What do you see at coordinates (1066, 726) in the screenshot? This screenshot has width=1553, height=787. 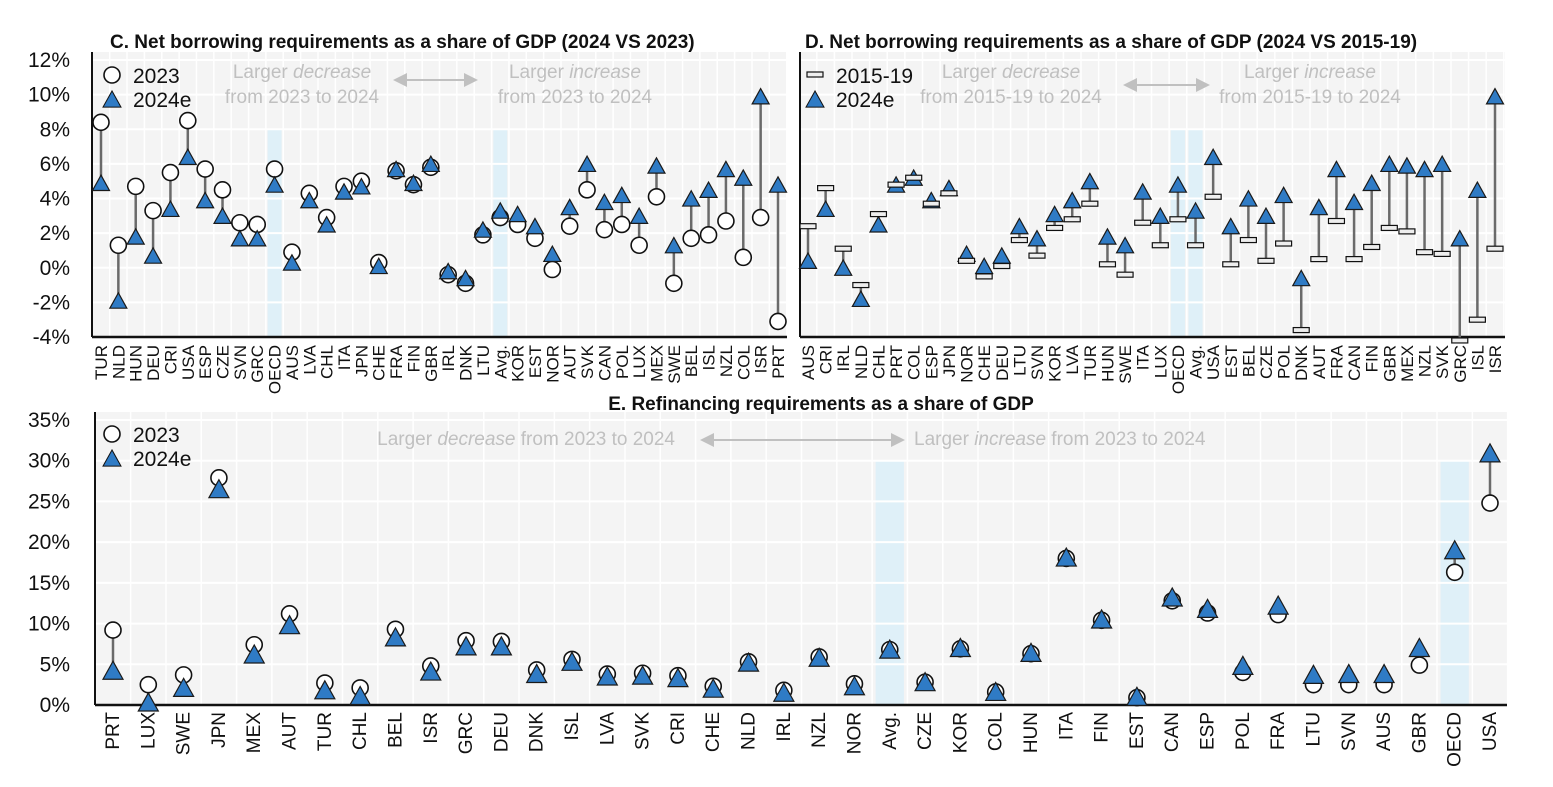 I see `x-tick-label: ITA` at bounding box center [1066, 726].